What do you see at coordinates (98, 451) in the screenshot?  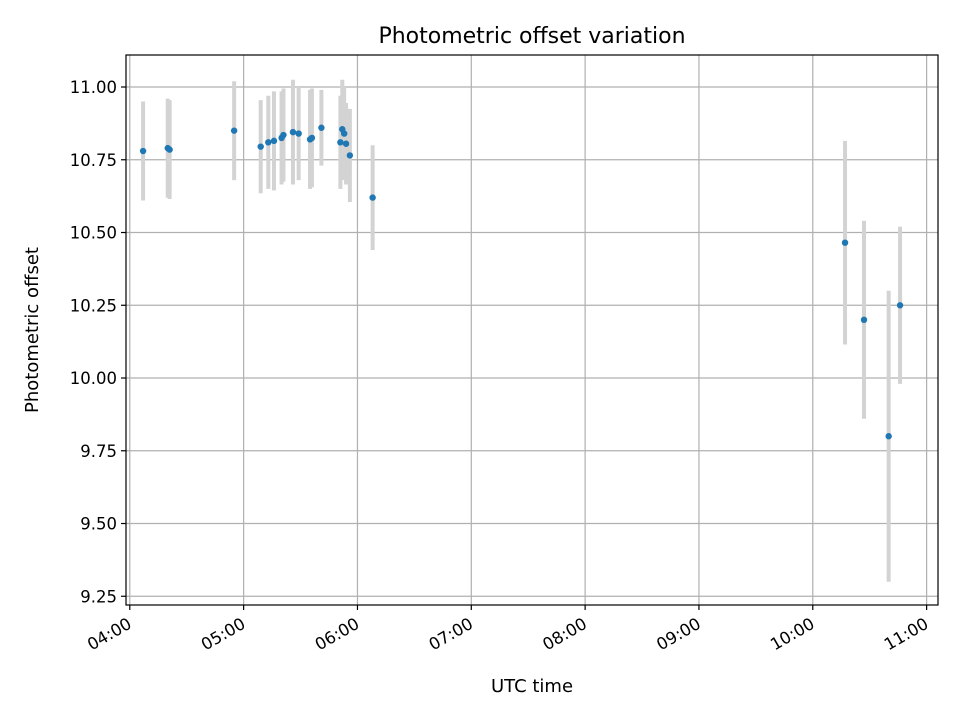 I see `y-tick-label: 9.75` at bounding box center [98, 451].